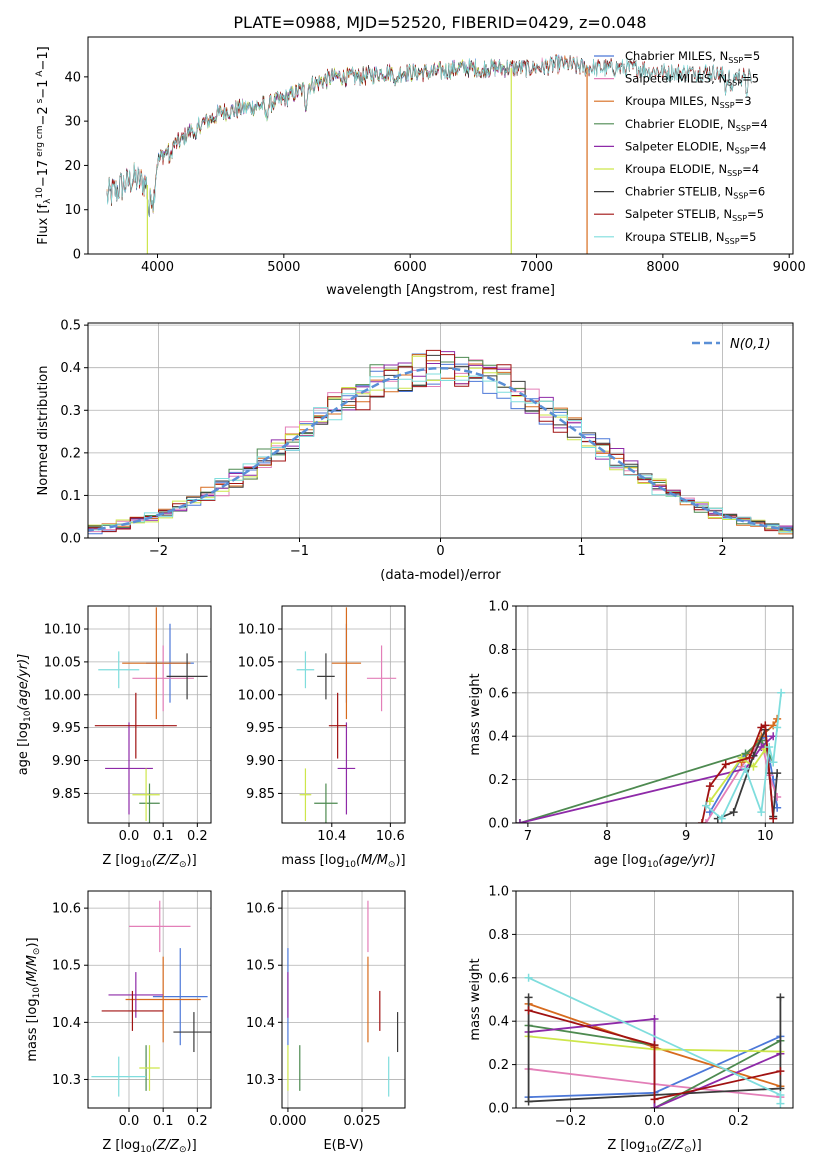  I want to click on x-tick-label: 7000, so click(536, 267).